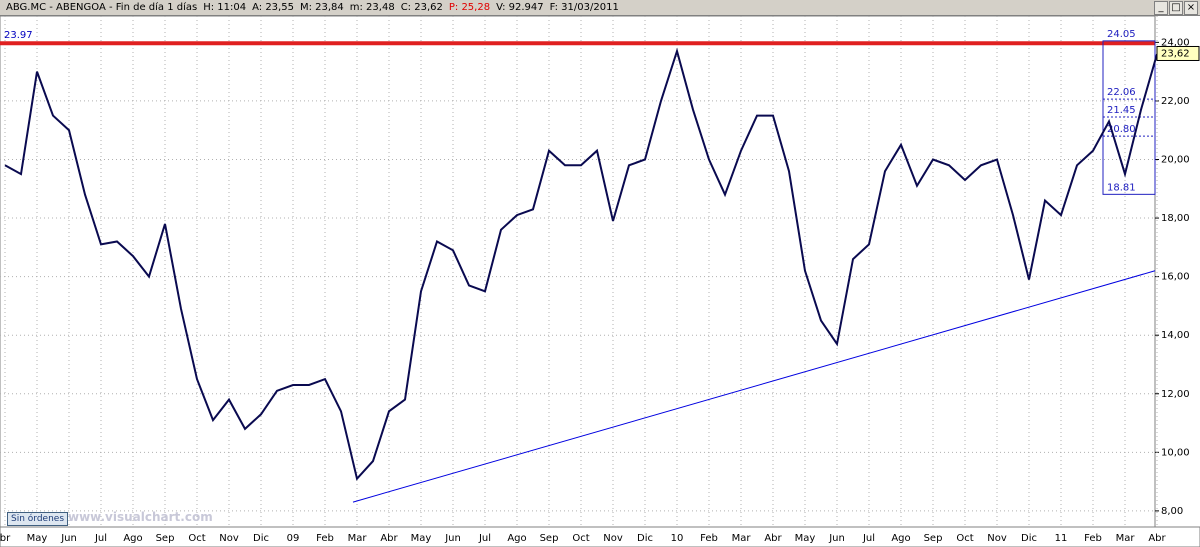 This screenshot has height=547, width=1200. I want to click on x-tick-label: 09, so click(293, 538).